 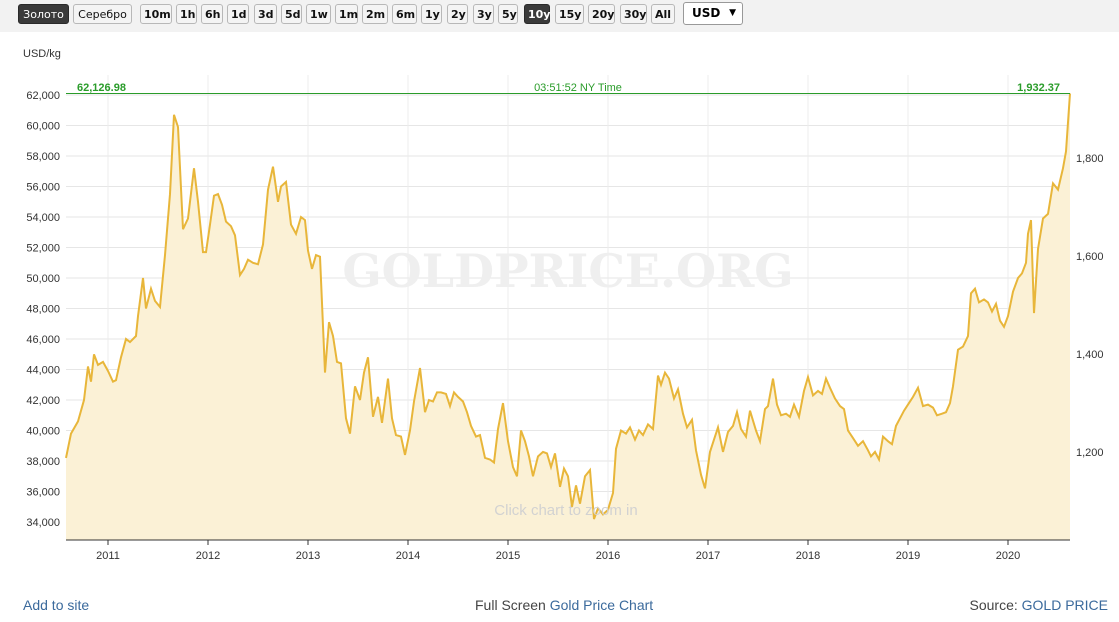 I want to click on range-button-1w: 1w, so click(x=318, y=14).